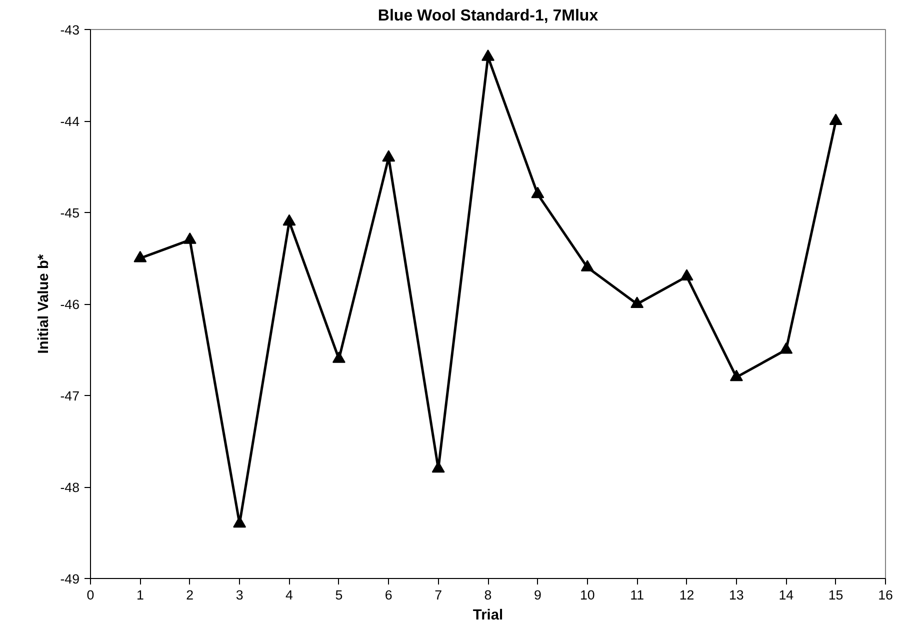 The image size is (919, 630). I want to click on x-tick-label: 5, so click(339, 595).